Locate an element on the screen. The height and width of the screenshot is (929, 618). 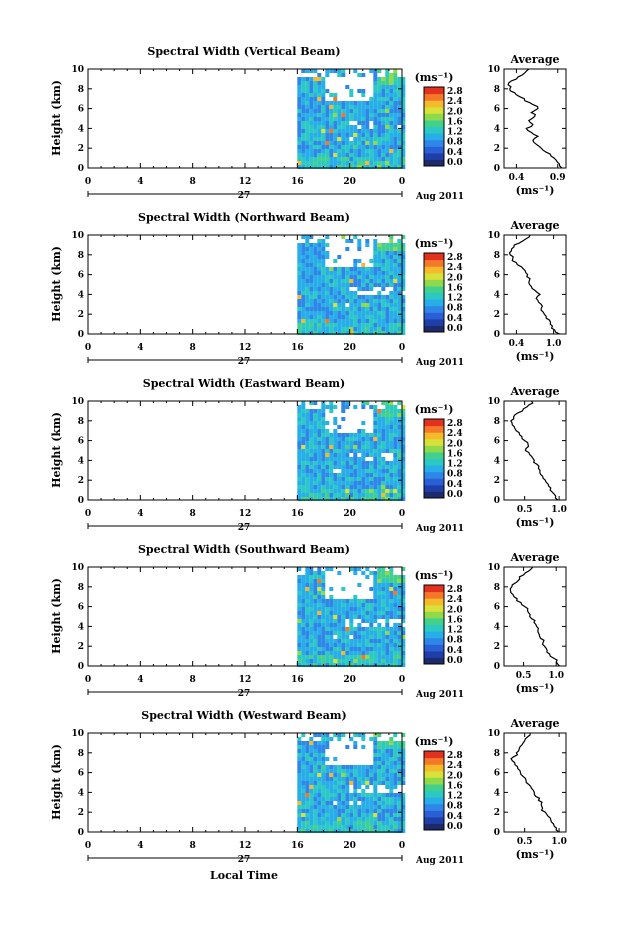
date-label: Aug 2011 is located at coordinates (439, 363).